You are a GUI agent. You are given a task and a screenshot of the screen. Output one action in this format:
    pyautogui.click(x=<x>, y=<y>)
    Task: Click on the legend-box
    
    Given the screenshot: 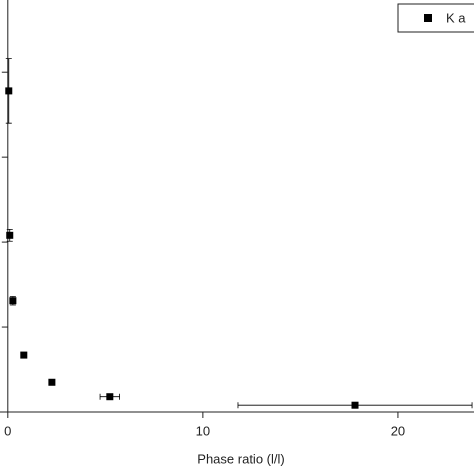 What is the action you would take?
    pyautogui.click(x=435, y=18)
    